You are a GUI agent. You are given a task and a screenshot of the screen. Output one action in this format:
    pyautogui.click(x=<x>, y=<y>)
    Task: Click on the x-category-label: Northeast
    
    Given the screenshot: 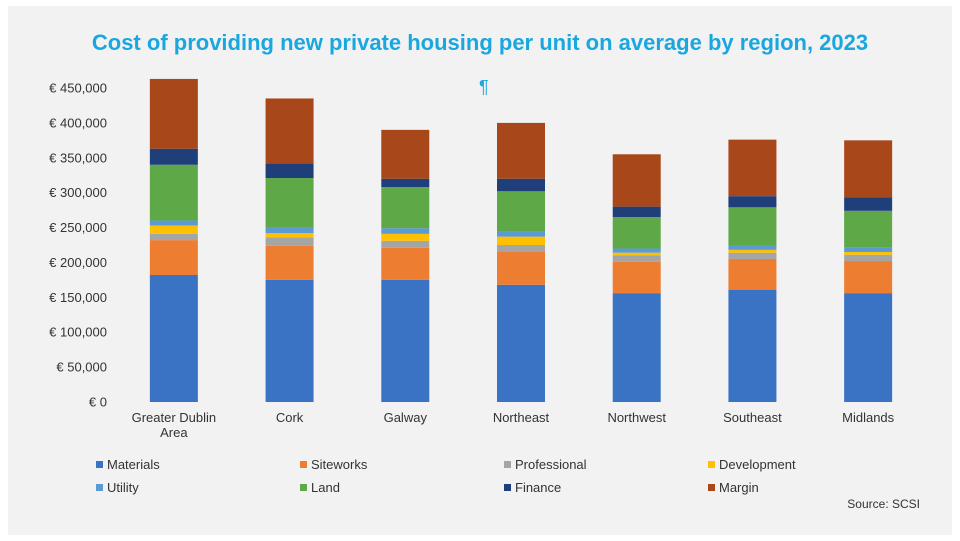 What is the action you would take?
    pyautogui.click(x=521, y=417)
    